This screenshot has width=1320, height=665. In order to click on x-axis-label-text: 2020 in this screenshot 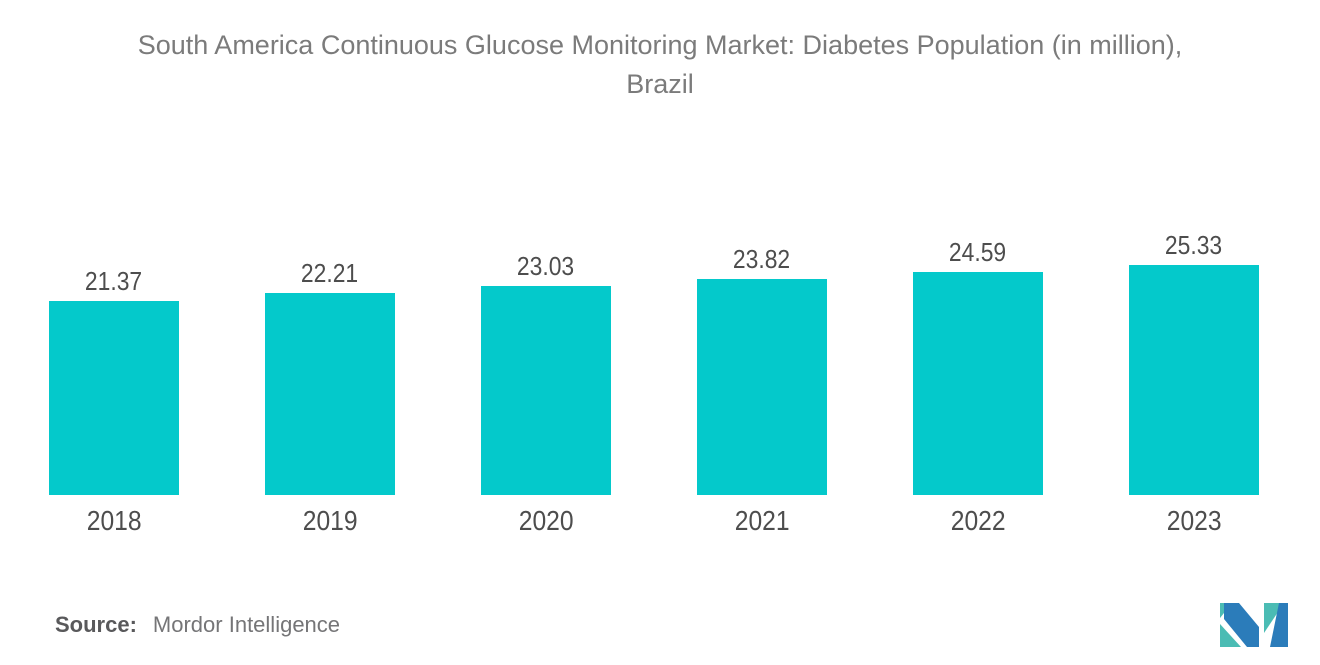, I will do `click(546, 520)`.